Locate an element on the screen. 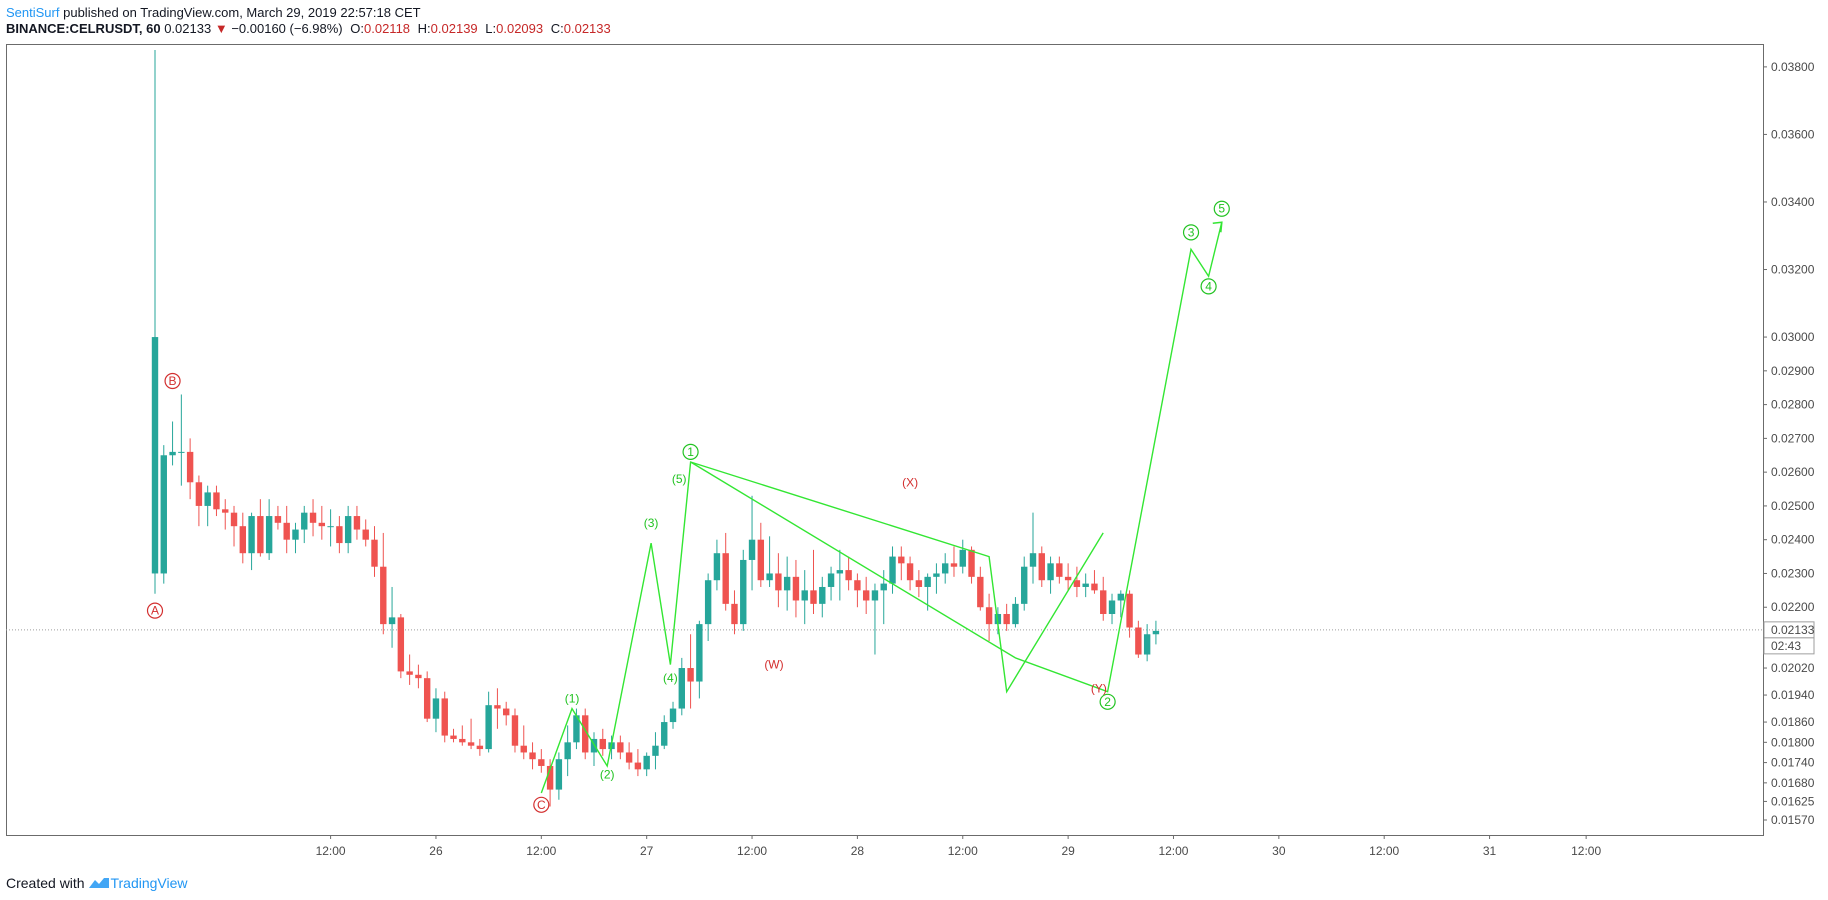 The height and width of the screenshot is (900, 1828). open-label: O: is located at coordinates (357, 28).